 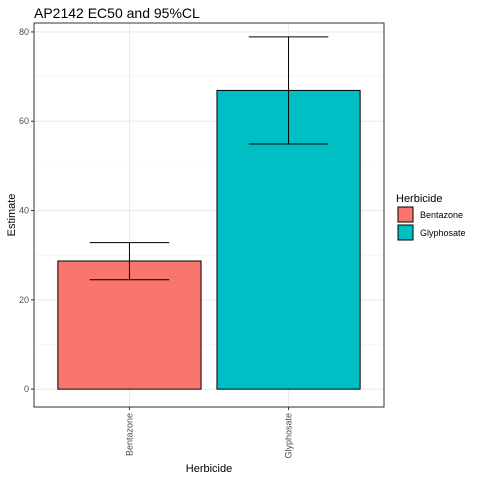 I want to click on x-tick-label-bentazone: Bentazone, so click(x=129, y=434).